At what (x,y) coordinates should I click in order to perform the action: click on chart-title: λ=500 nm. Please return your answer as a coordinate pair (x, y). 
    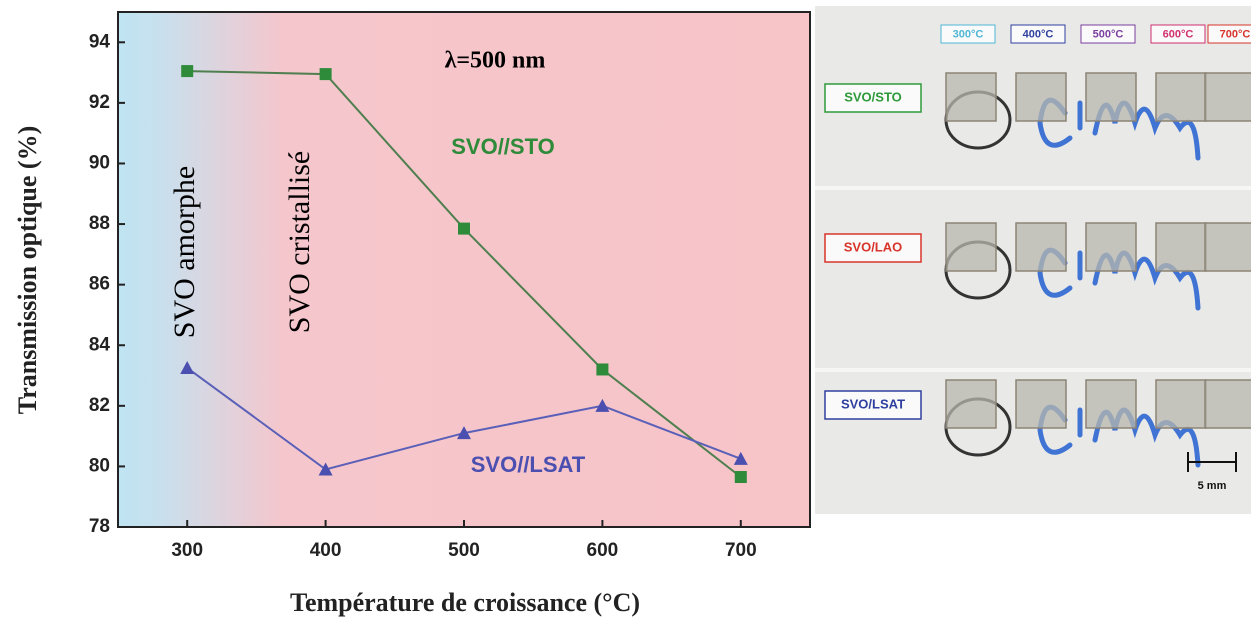
    Looking at the image, I should click on (495, 61).